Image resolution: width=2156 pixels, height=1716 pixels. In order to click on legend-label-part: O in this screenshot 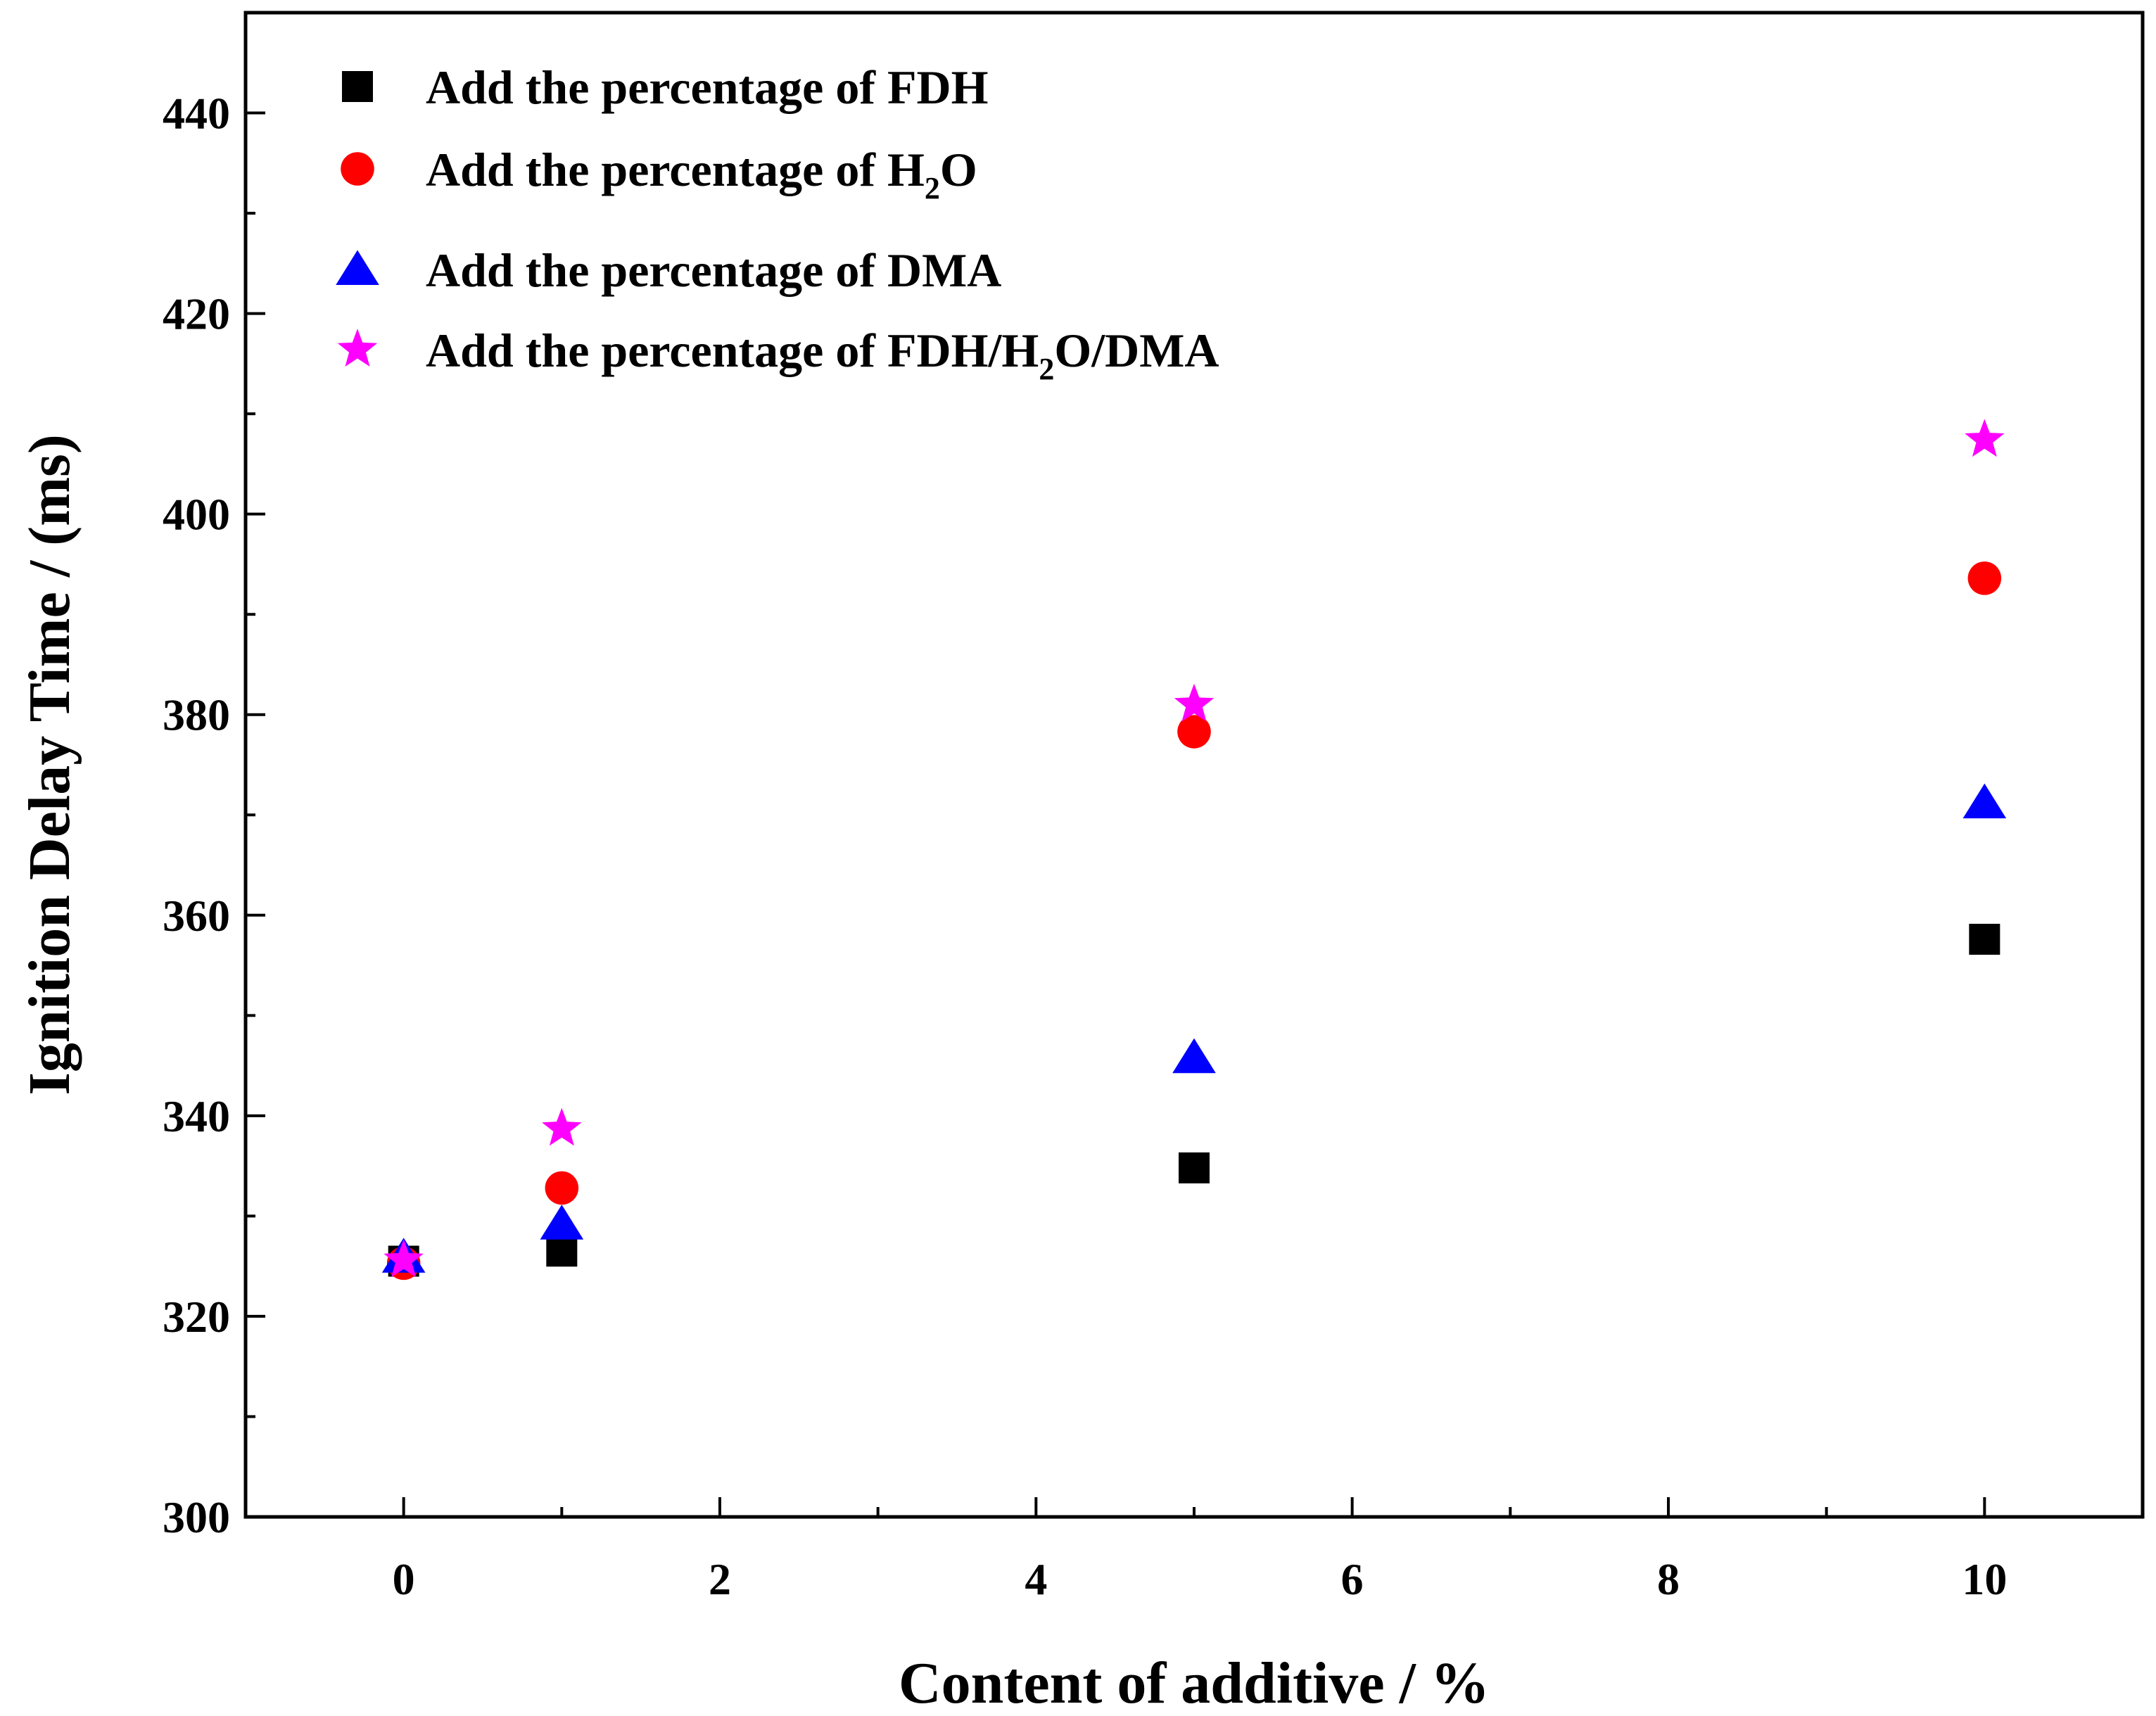, I will do `click(958, 169)`.